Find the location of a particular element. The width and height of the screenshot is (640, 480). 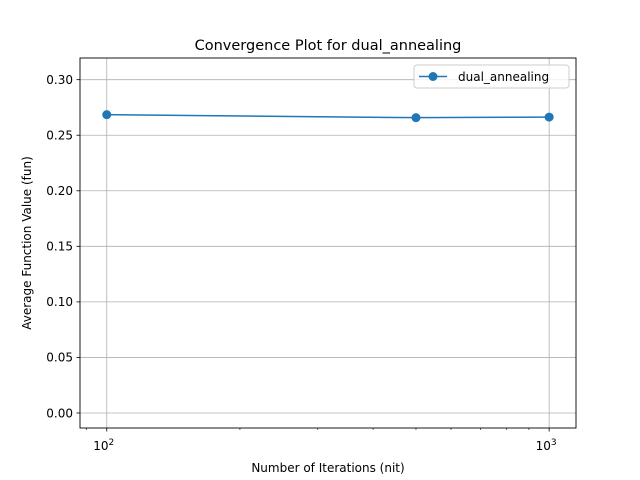

y-tick-label: 0.25 is located at coordinates (59, 136).